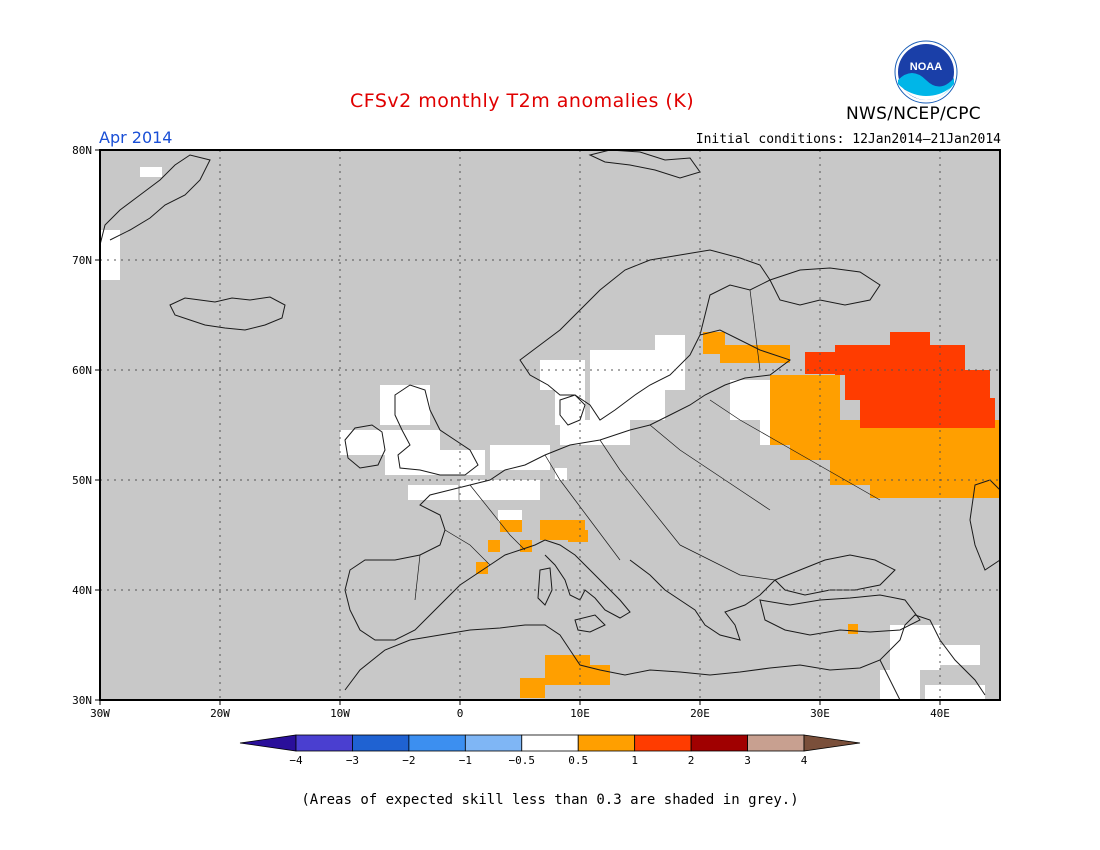 The width and height of the screenshot is (1100, 850). Describe the element at coordinates (82, 480) in the screenshot. I see `lat-label: 50N` at that location.